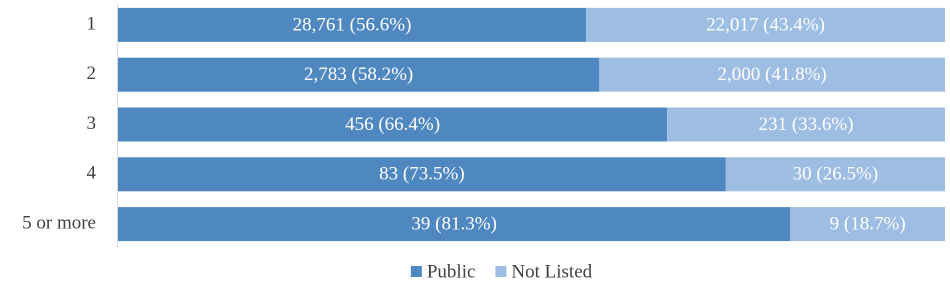 The height and width of the screenshot is (290, 950). Describe the element at coordinates (92, 173) in the screenshot. I see `y-tick-label: 4` at that location.